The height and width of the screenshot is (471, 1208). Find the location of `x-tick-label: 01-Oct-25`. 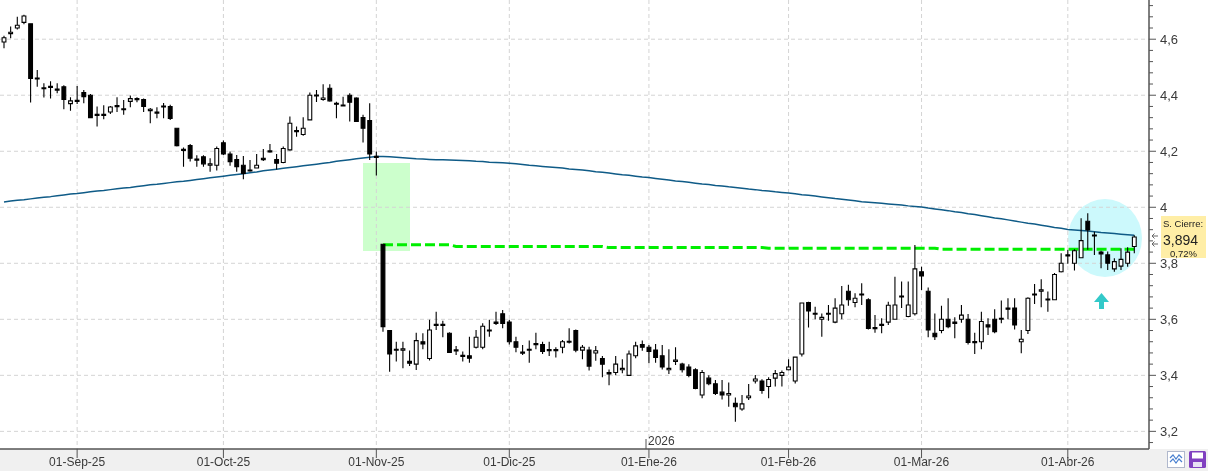

x-tick-label: 01-Oct-25 is located at coordinates (223, 462).